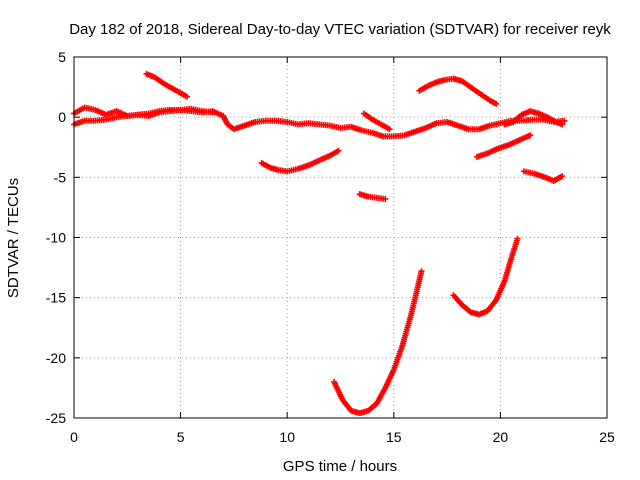 This screenshot has height=480, width=640. Describe the element at coordinates (394, 437) in the screenshot. I see `x-tick-label: 15` at that location.